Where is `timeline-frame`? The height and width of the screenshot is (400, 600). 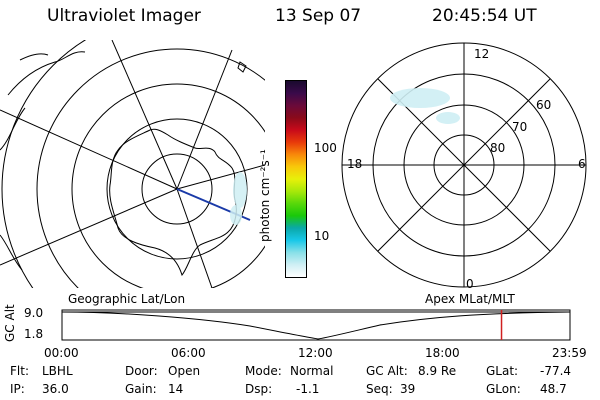
timeline-frame is located at coordinates (316, 325).